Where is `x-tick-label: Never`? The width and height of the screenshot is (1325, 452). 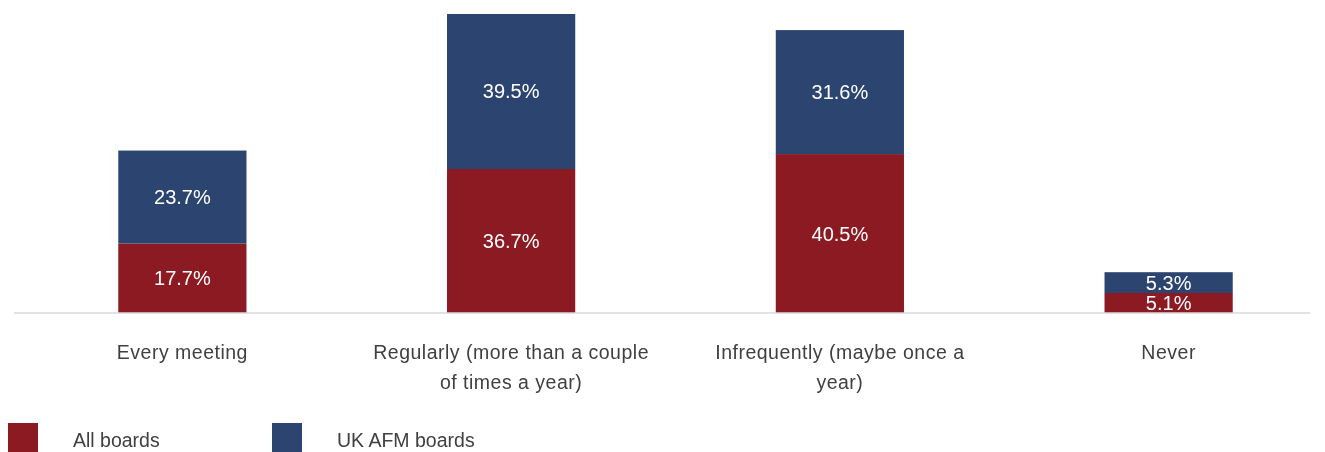 x-tick-label: Never is located at coordinates (1168, 352).